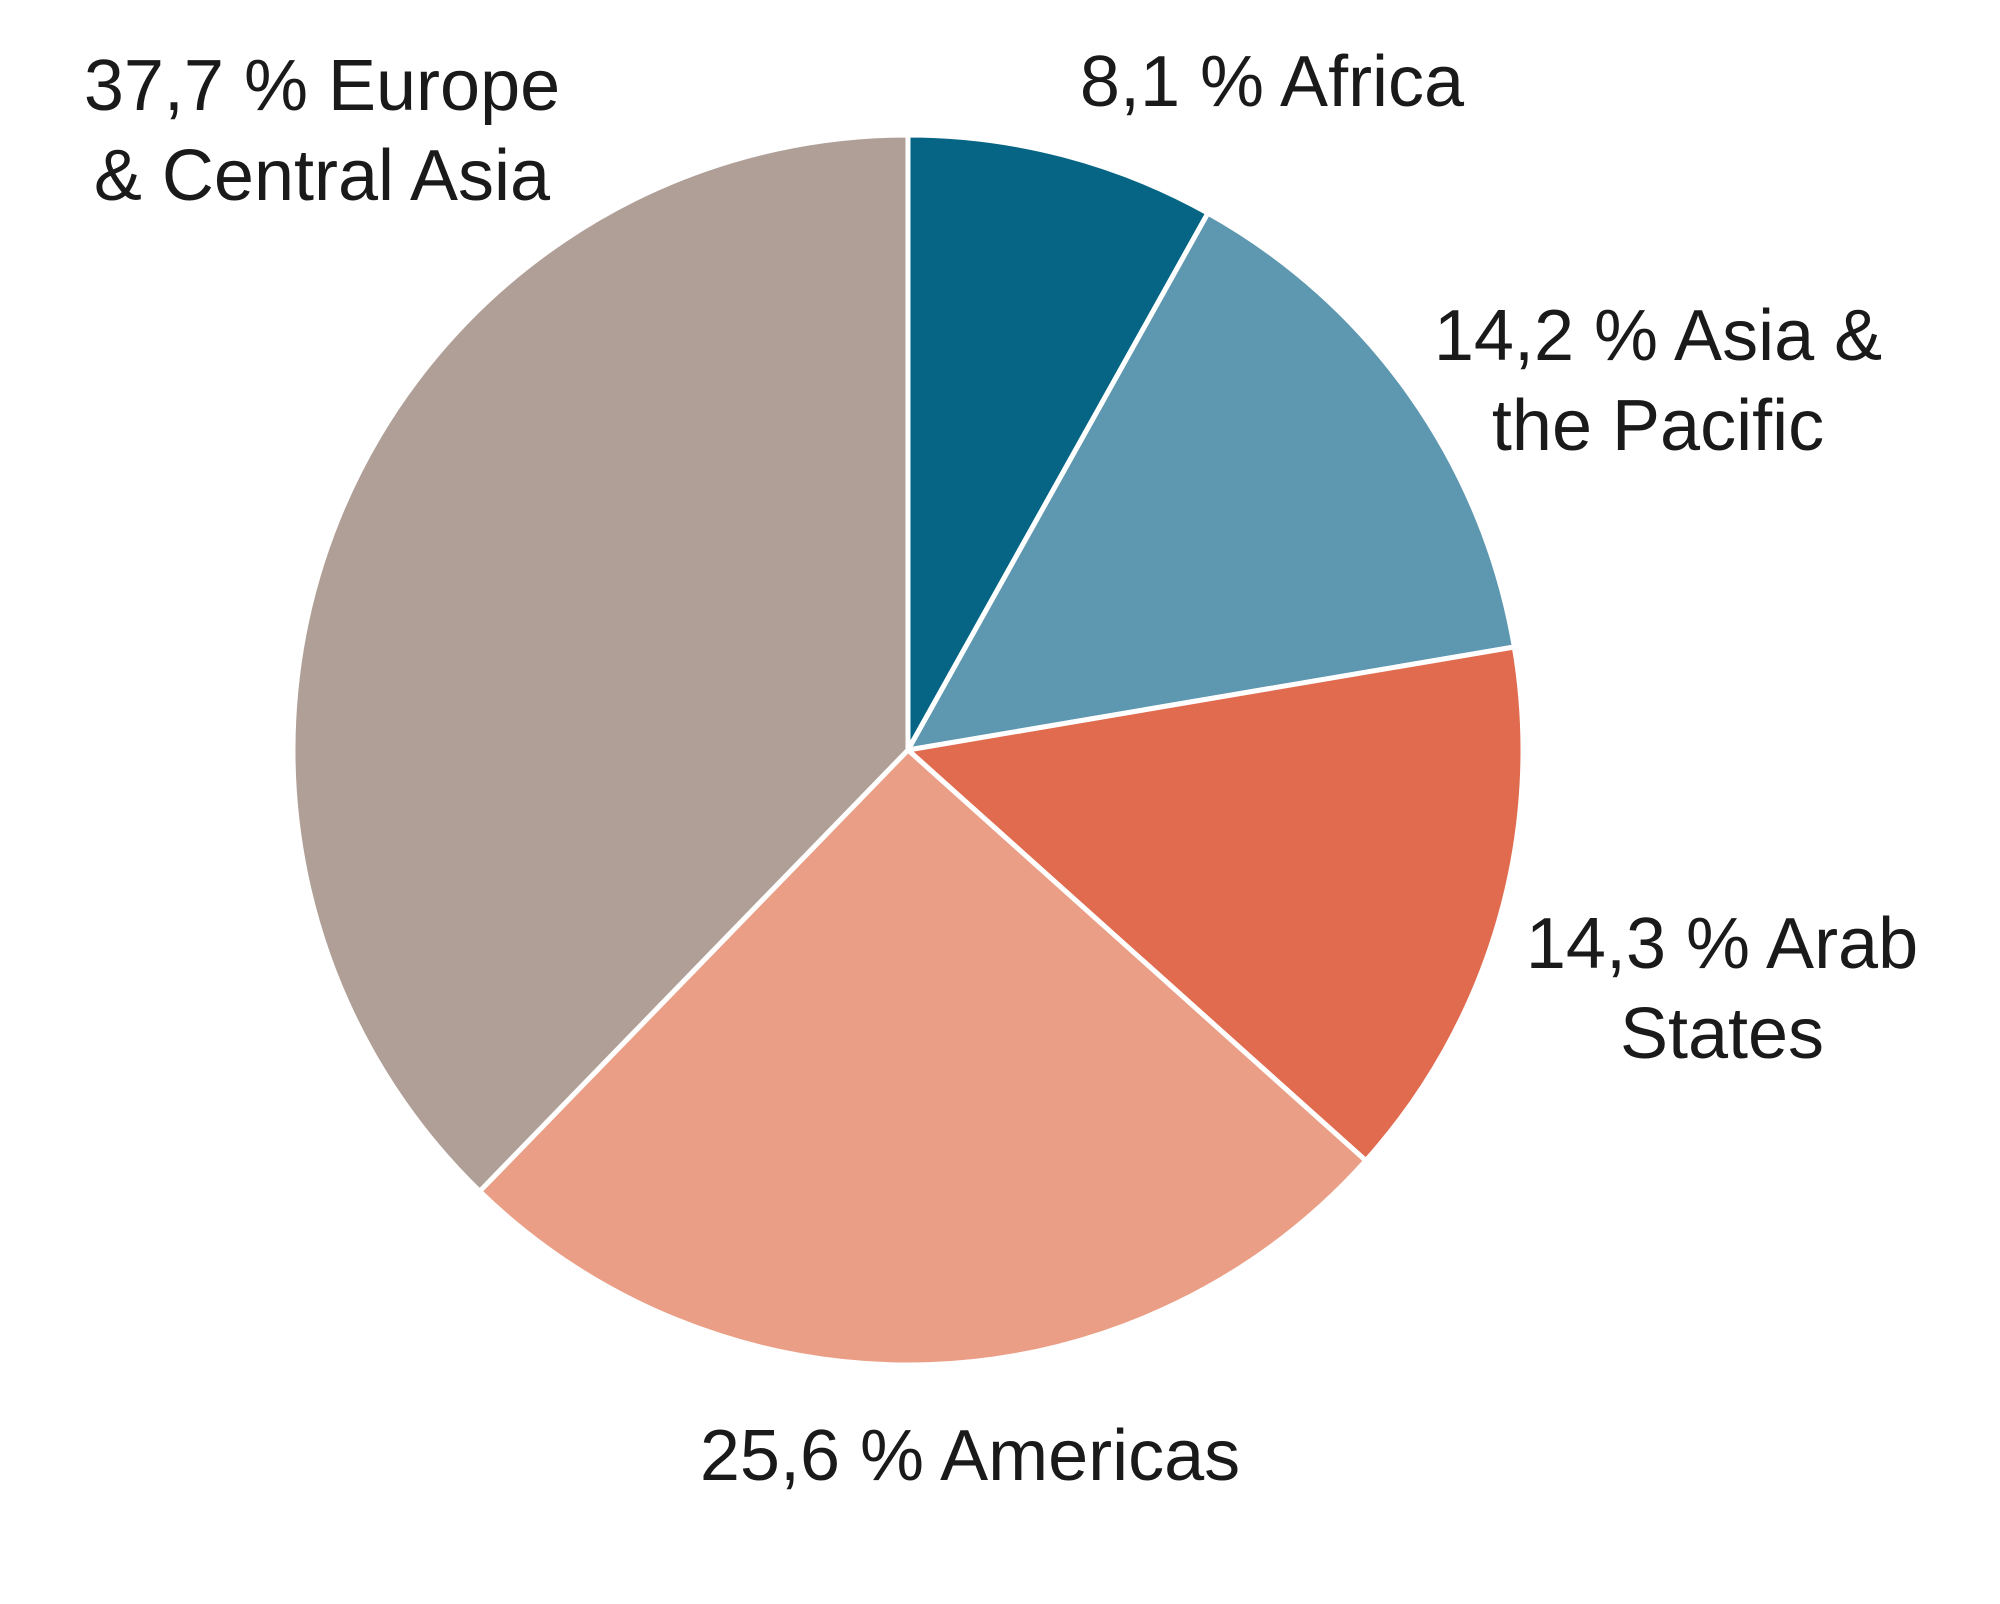 This screenshot has height=1604, width=2000. I want to click on pie-label-line: 25,6 % Americas, so click(970, 1456).